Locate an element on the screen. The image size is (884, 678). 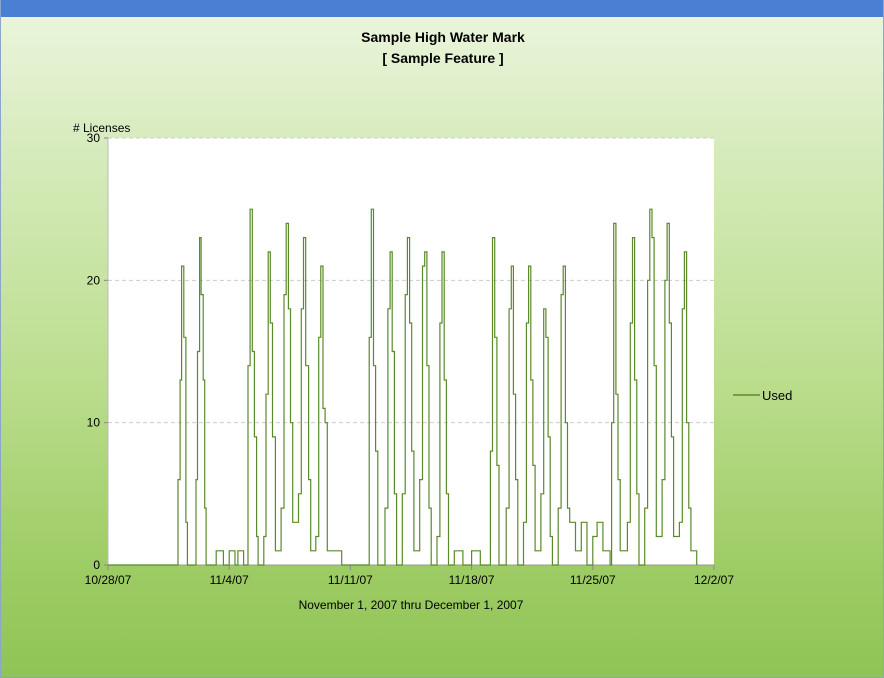
y-tick-label: 0 is located at coordinates (96, 565).